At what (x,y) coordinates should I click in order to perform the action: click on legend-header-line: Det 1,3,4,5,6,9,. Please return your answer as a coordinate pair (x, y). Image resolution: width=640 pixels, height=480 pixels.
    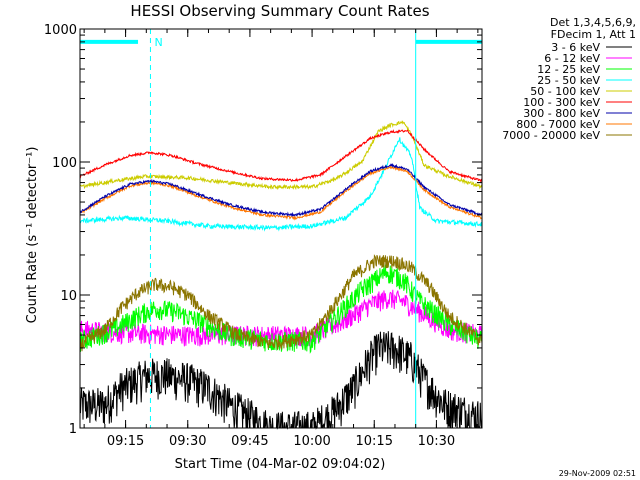
    Looking at the image, I should click on (593, 22).